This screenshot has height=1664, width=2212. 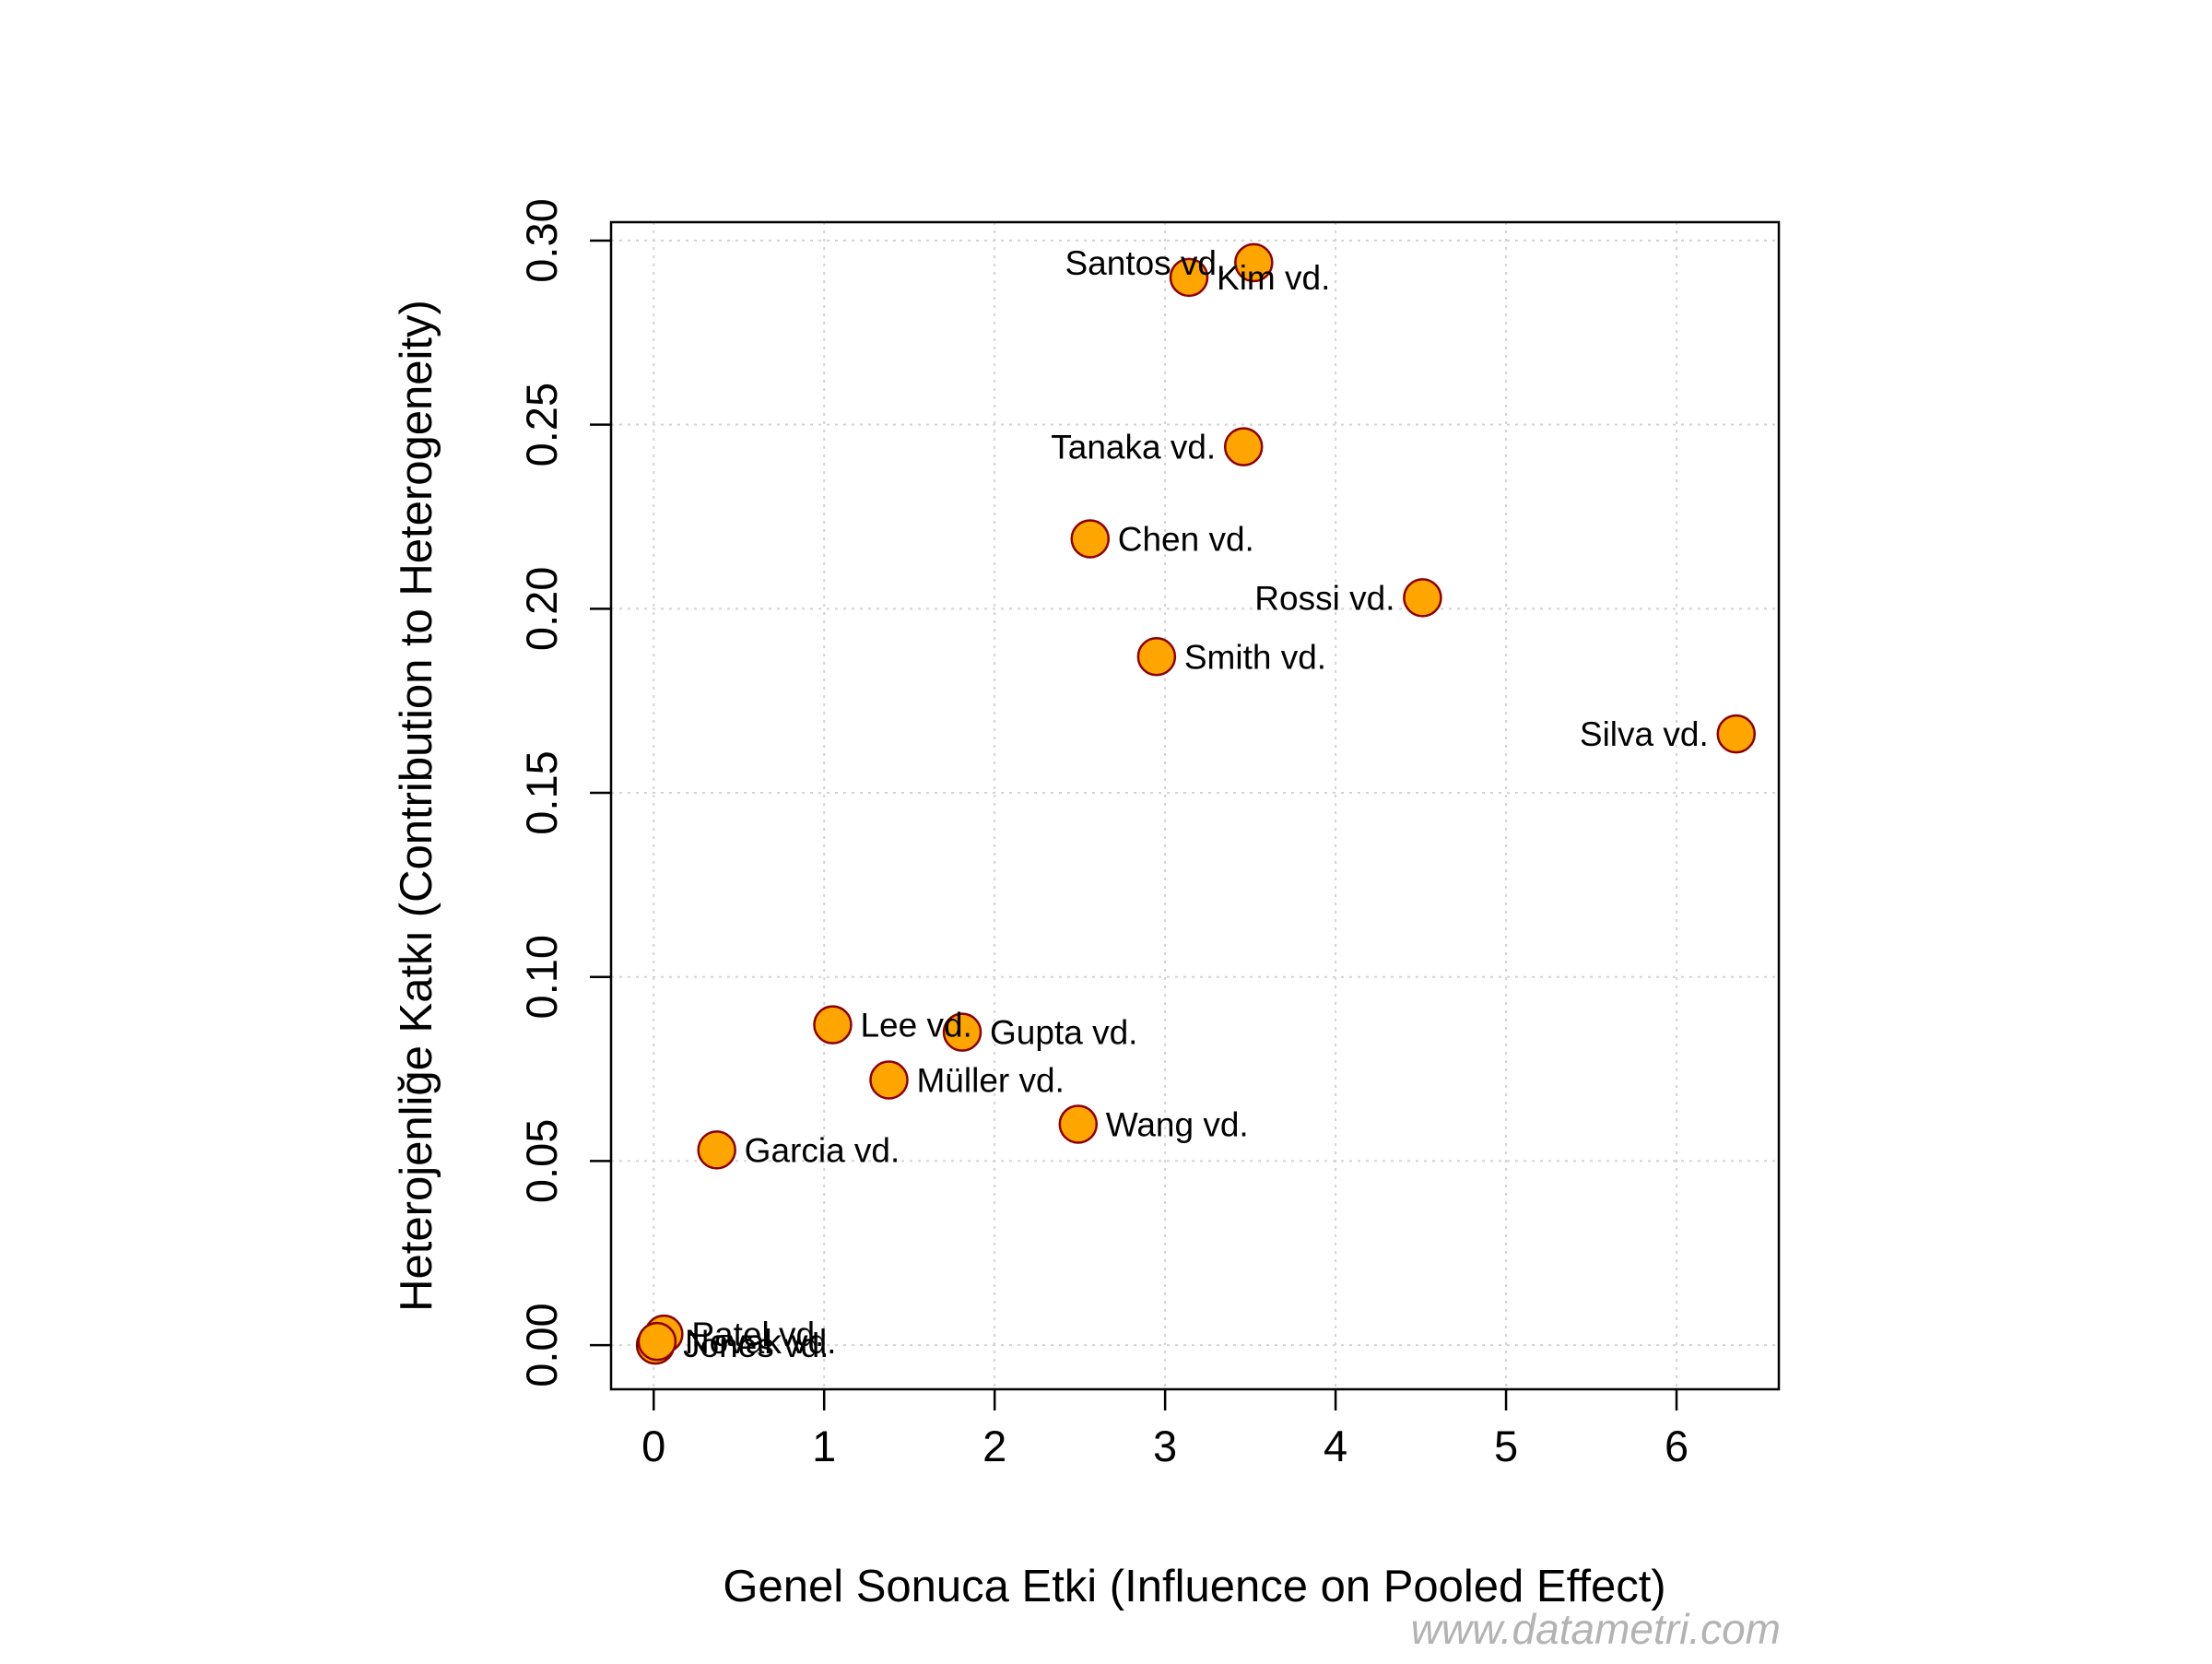 I want to click on x-tick-label: 1, so click(x=824, y=1446).